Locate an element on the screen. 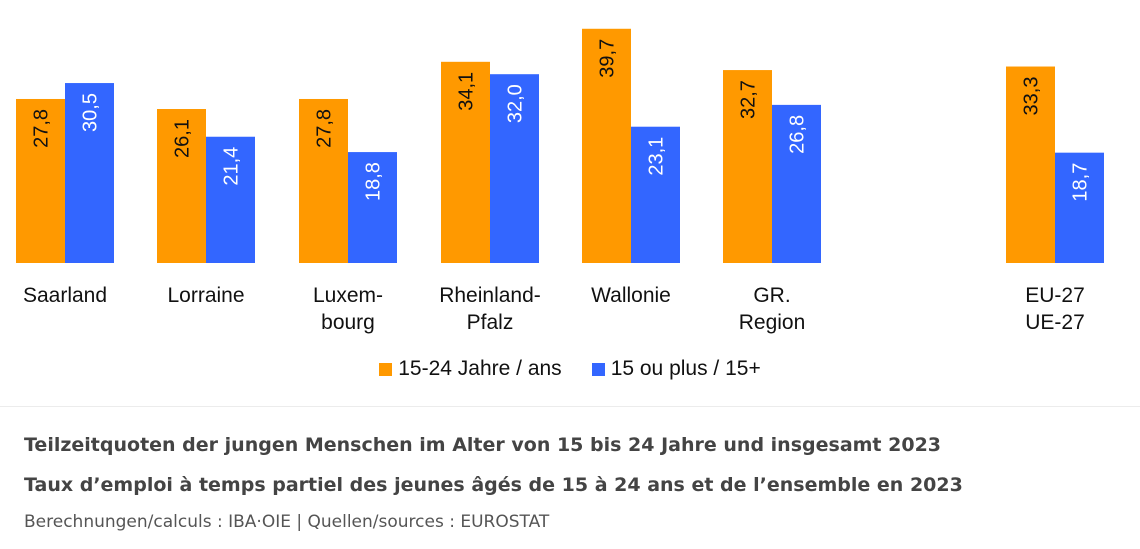  category-label-1: Lorraine is located at coordinates (206, 295).